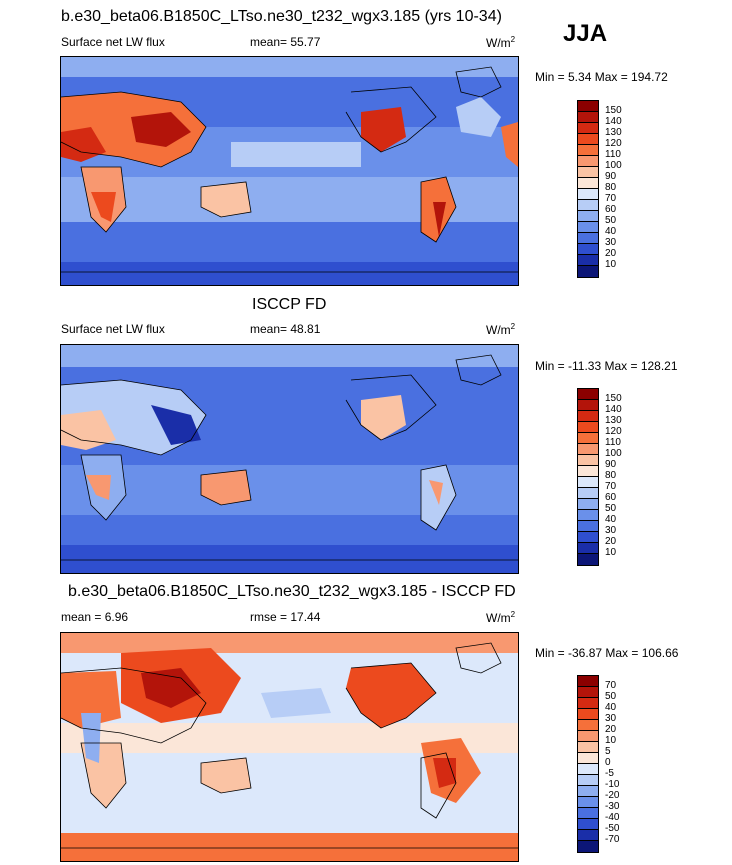 The height and width of the screenshot is (865, 732). Describe the element at coordinates (588, 477) in the screenshot. I see `colorbar-obs` at that location.